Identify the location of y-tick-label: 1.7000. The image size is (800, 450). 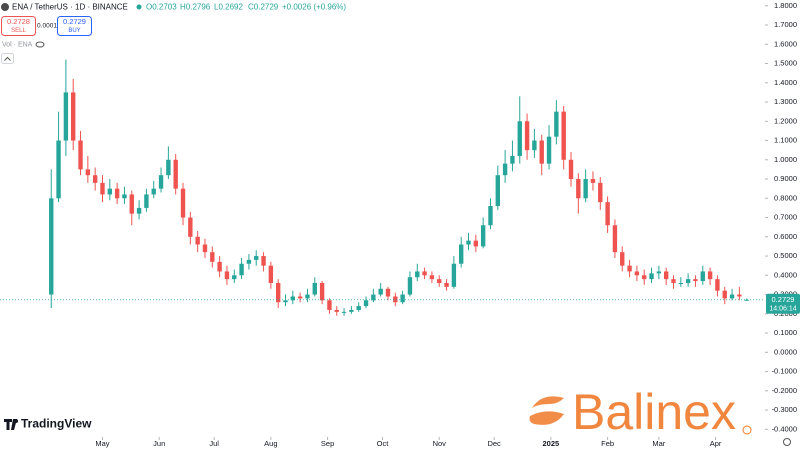
(785, 24).